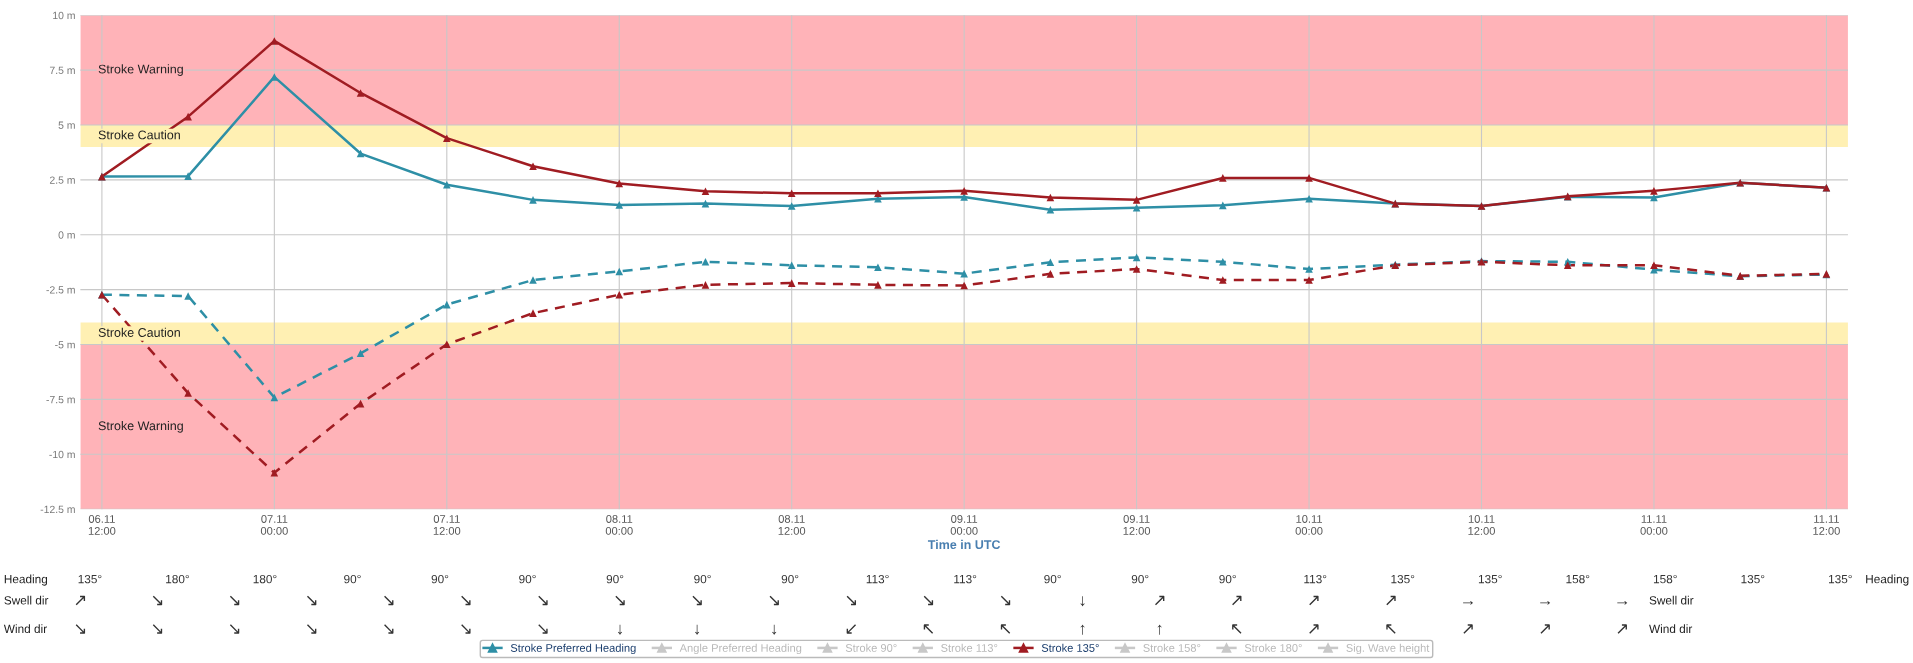  Describe the element at coordinates (62, 70) in the screenshot. I see `y-tick-label: 7.5 m` at that location.